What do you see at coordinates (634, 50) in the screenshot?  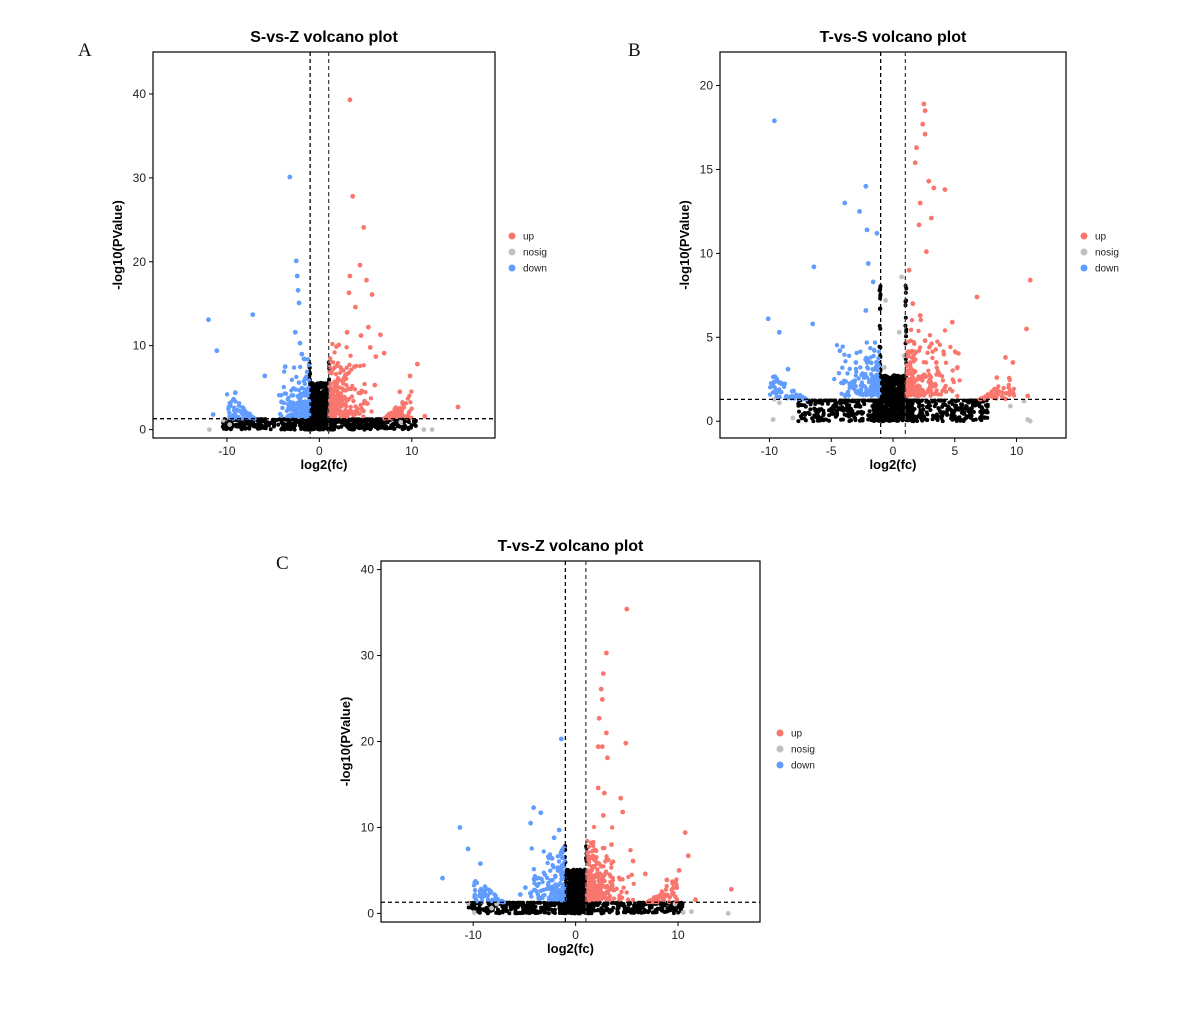 I see `panel-letter-b: B` at bounding box center [634, 50].